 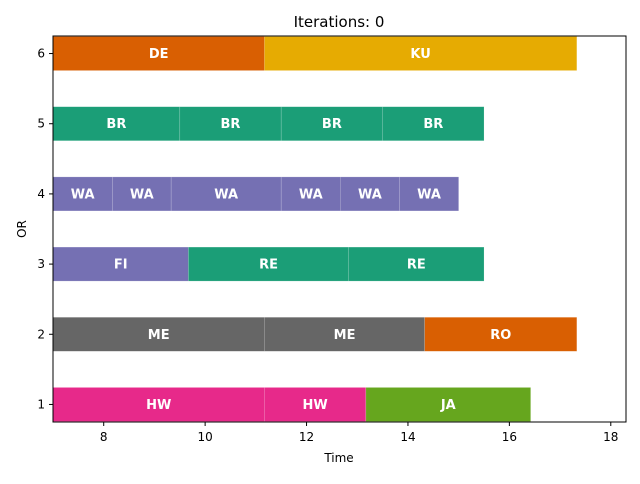 I want to click on y-tick-label: 5, so click(x=41, y=124).